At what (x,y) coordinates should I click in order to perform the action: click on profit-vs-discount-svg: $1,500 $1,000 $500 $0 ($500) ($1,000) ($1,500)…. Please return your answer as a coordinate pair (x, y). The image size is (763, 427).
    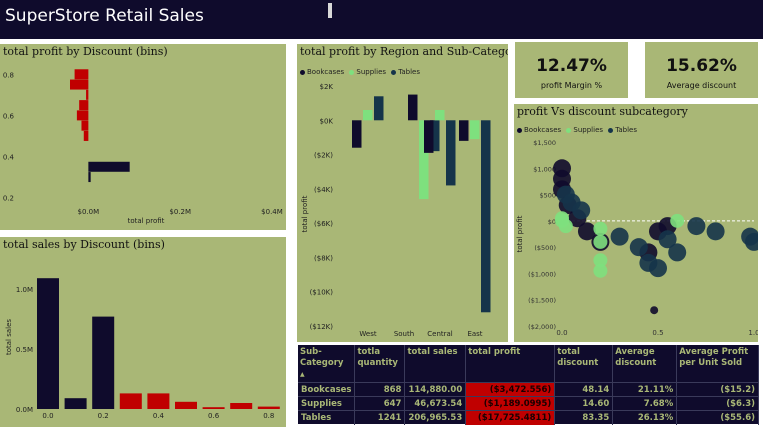
    Looking at the image, I should click on (637, 238).